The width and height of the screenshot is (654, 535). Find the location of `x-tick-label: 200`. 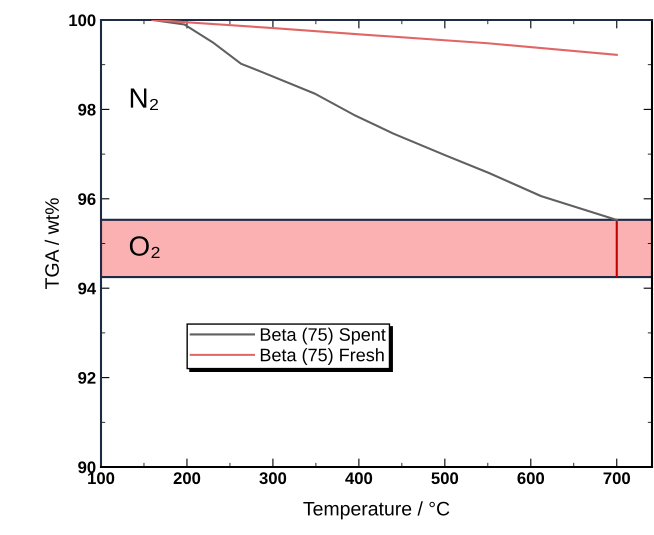

x-tick-label: 200 is located at coordinates (187, 478).